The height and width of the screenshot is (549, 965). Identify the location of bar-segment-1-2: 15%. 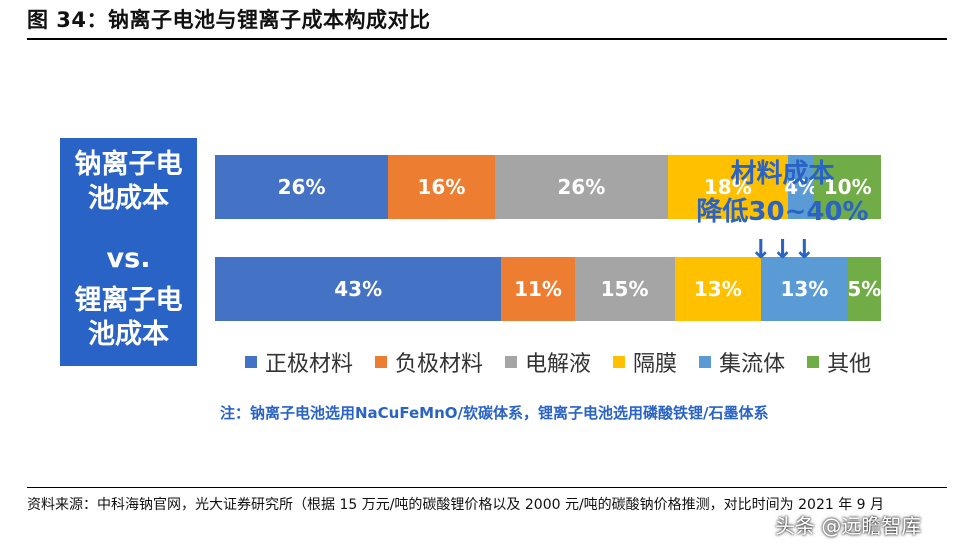
(624, 289).